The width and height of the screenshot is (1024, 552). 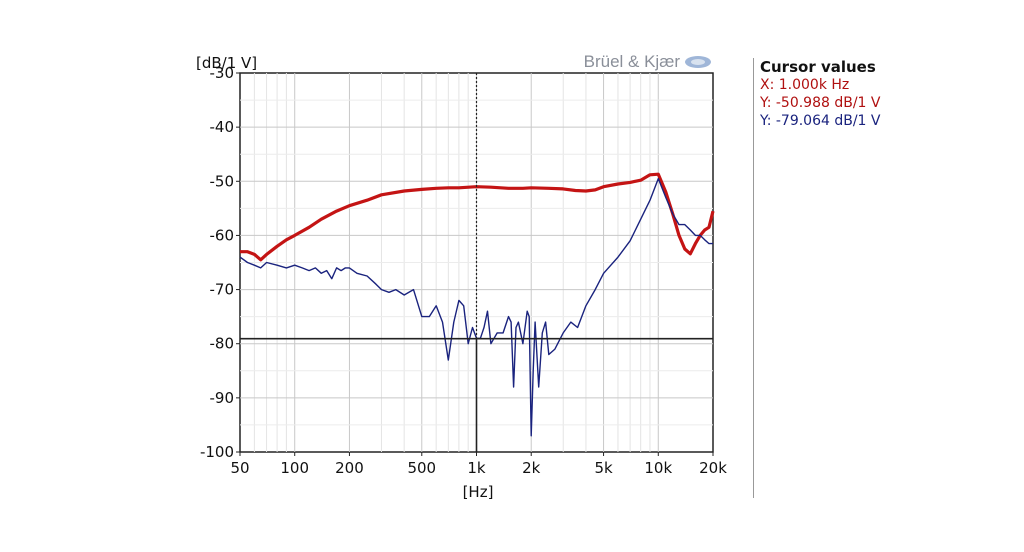 What do you see at coordinates (294, 468) in the screenshot?
I see `x-tick-label: 100` at bounding box center [294, 468].